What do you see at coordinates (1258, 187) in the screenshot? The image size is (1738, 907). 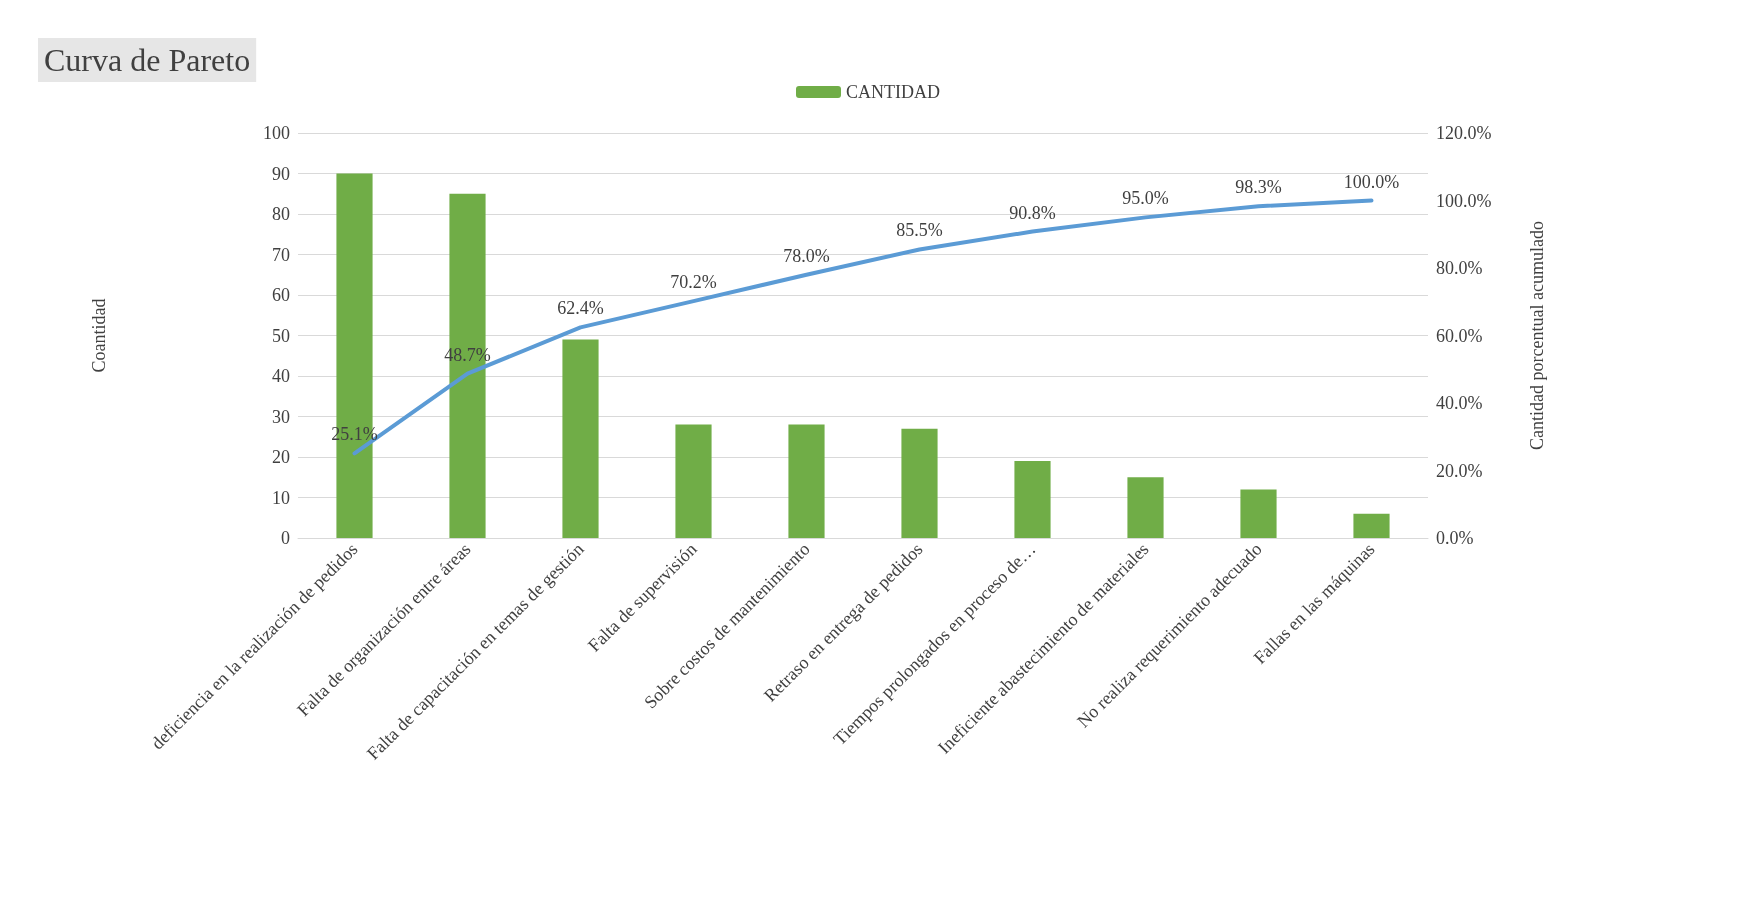 I see `data-label: 98.3%` at bounding box center [1258, 187].